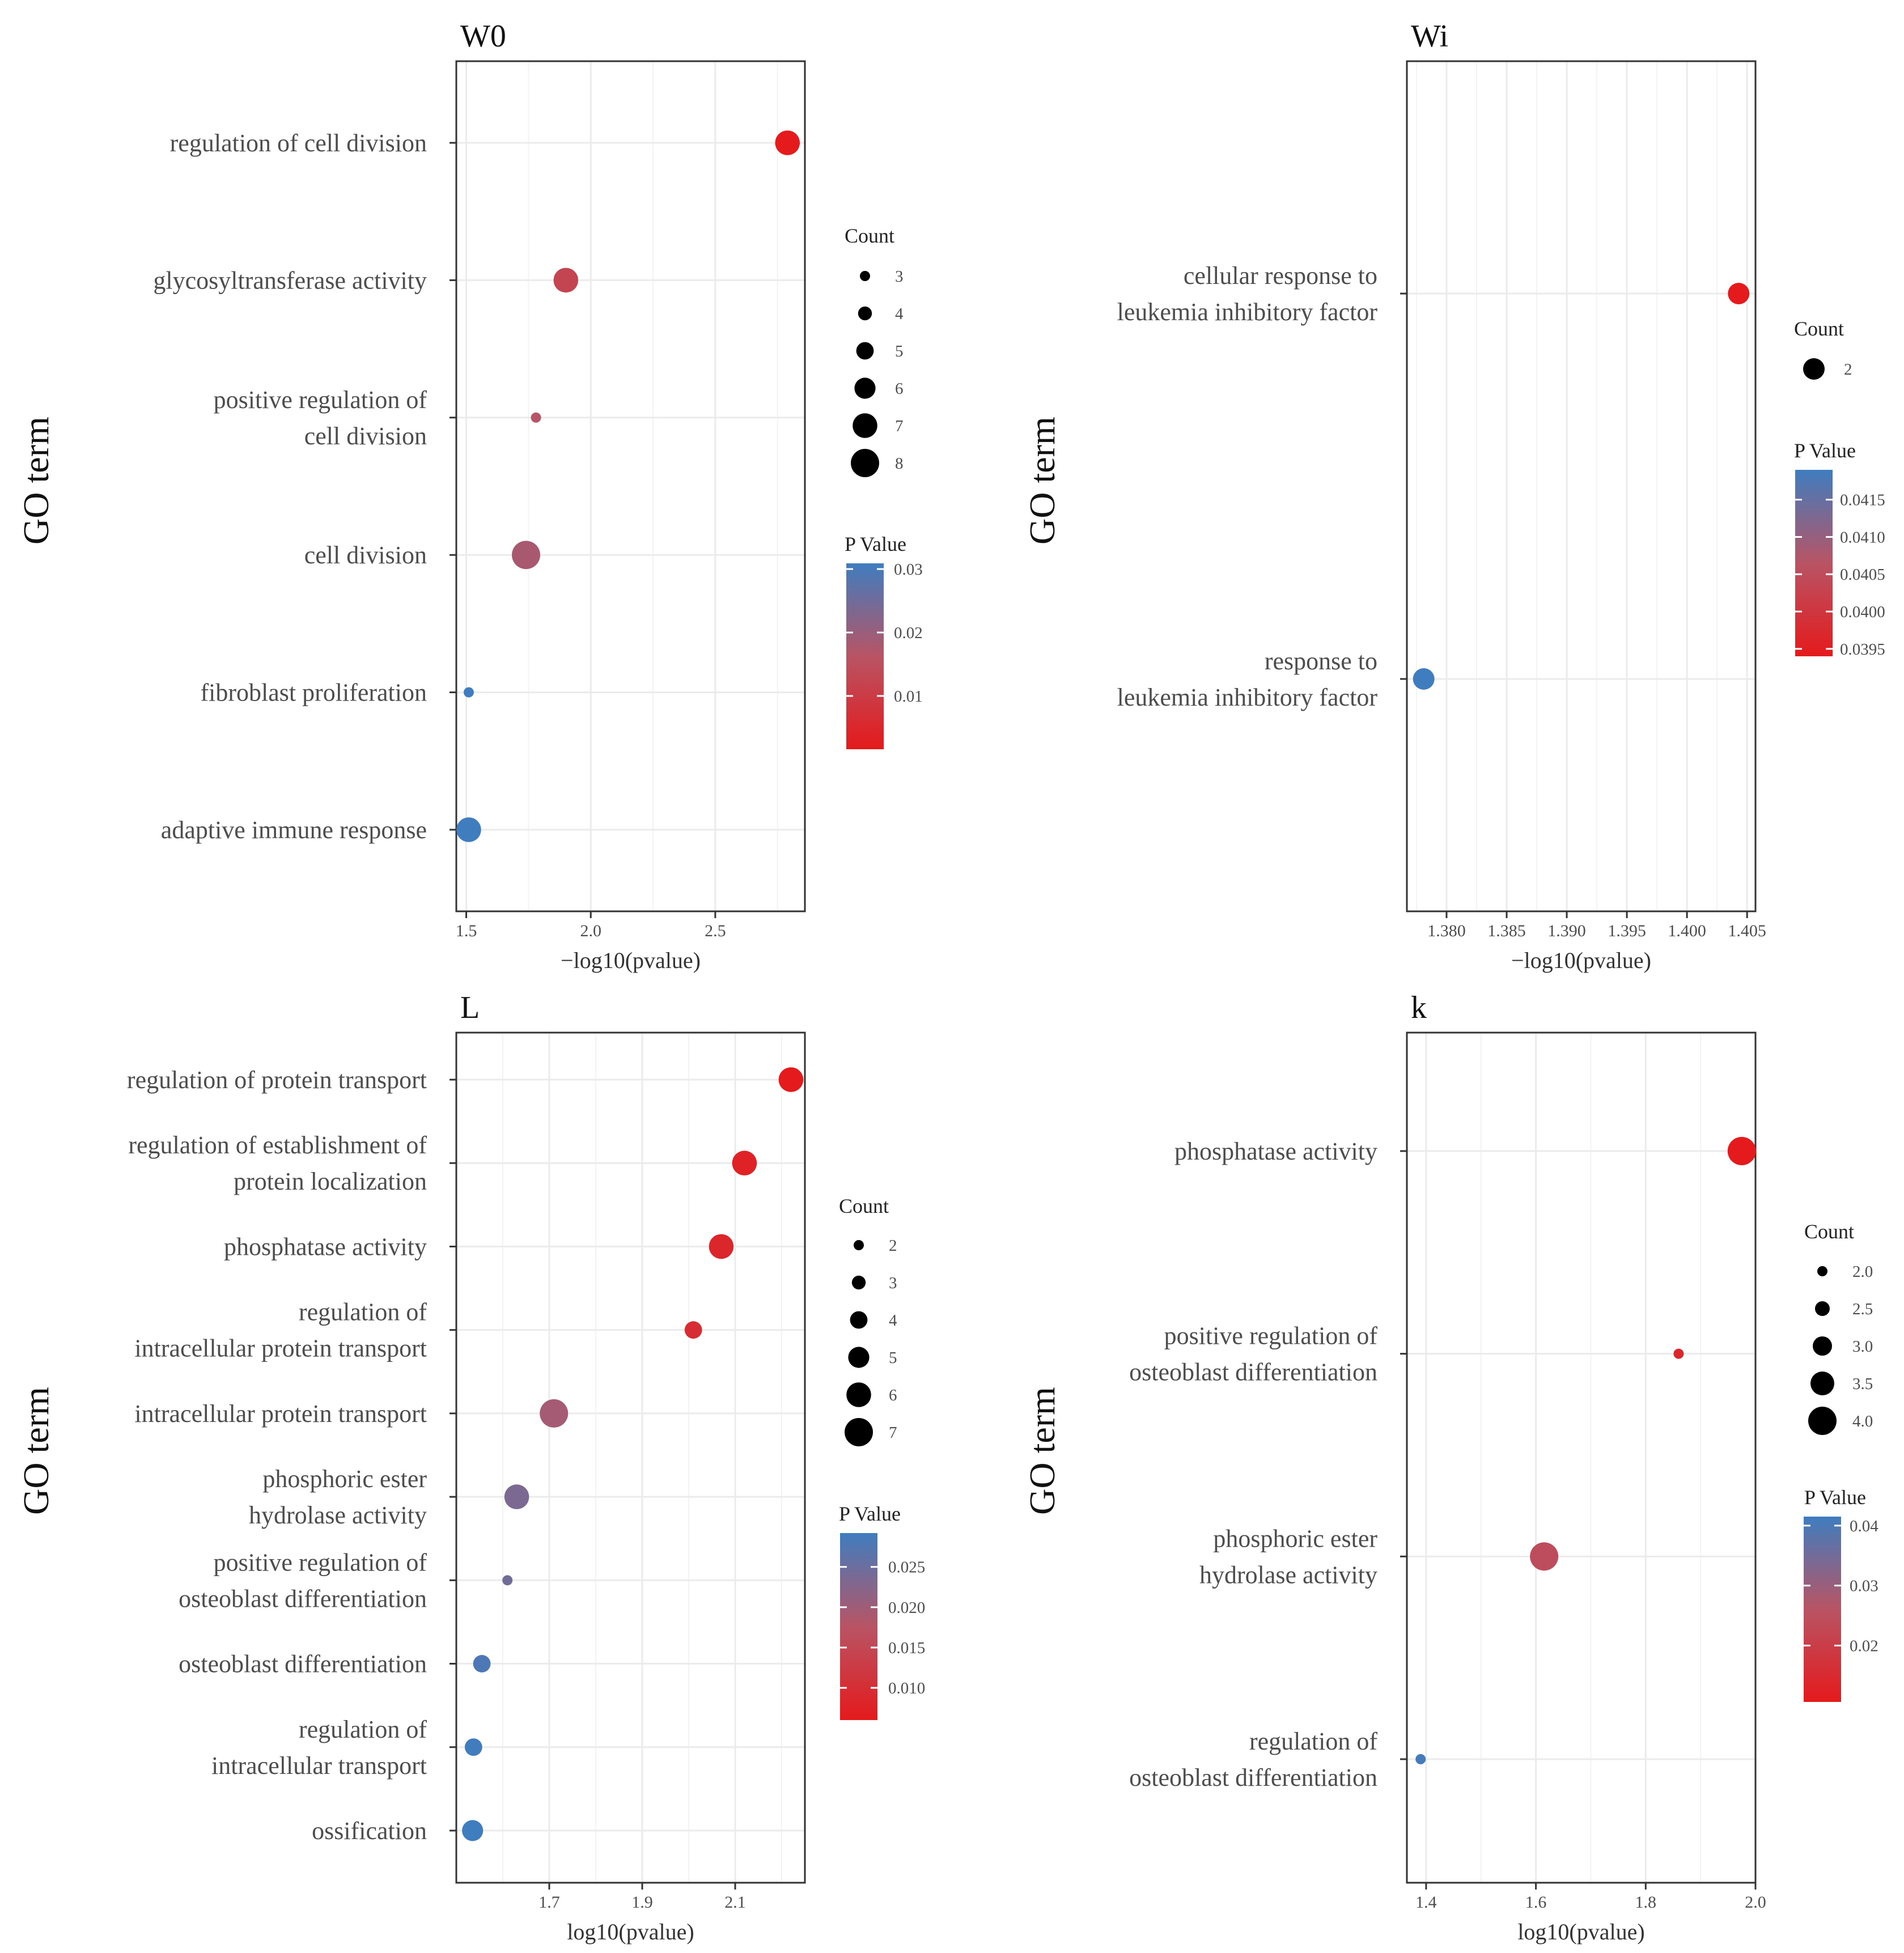 This screenshot has width=1904, height=1953. What do you see at coordinates (325, 1246) in the screenshot?
I see `term-label: phosphatase activity` at bounding box center [325, 1246].